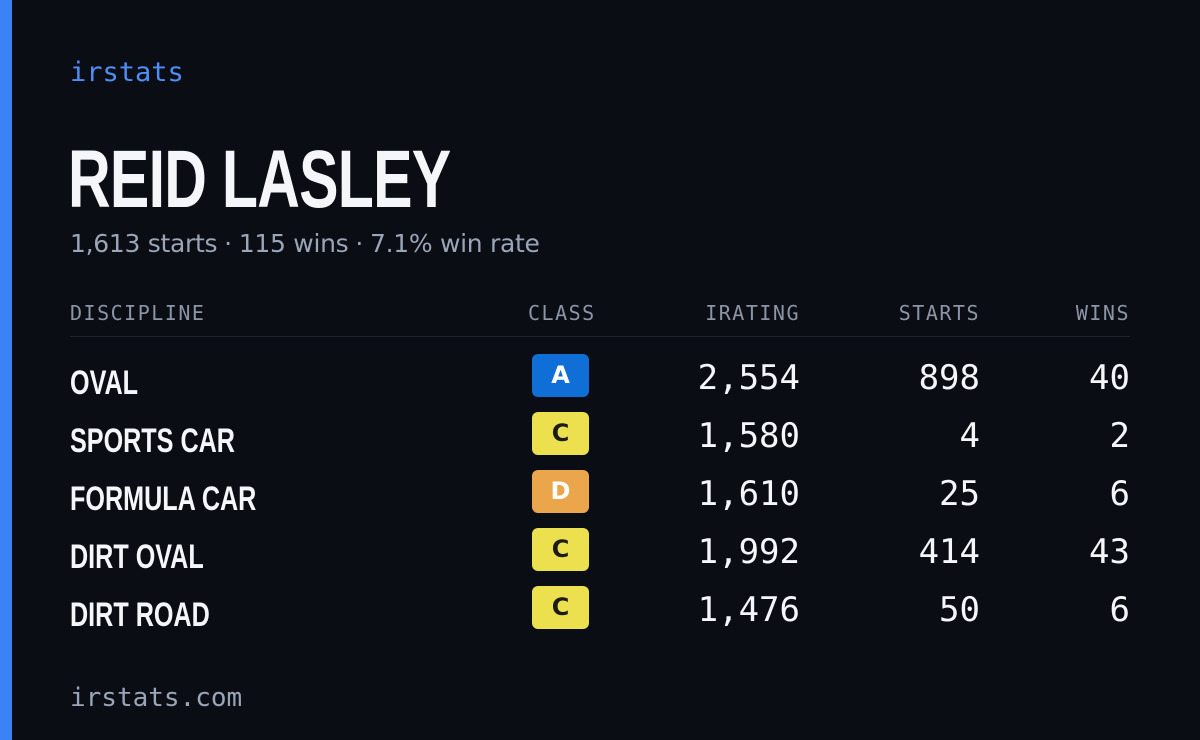  Describe the element at coordinates (949, 378) in the screenshot. I see `starts-value: 898` at that location.